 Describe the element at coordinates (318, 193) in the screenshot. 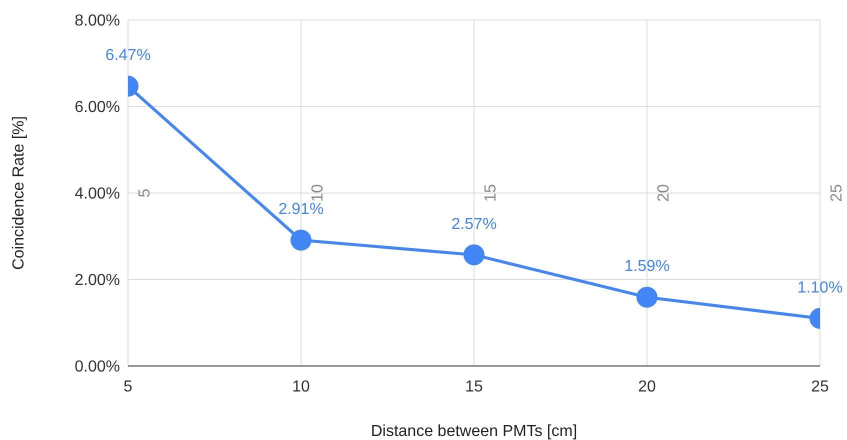

I see `annotation: 10` at that location.